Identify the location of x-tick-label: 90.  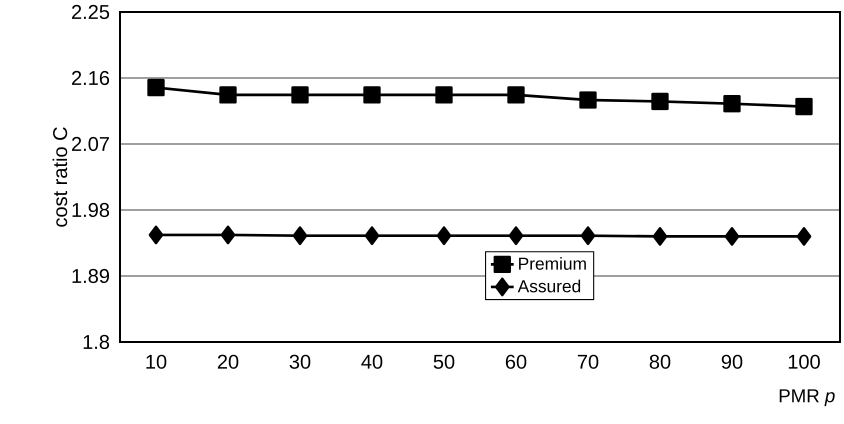
(732, 361).